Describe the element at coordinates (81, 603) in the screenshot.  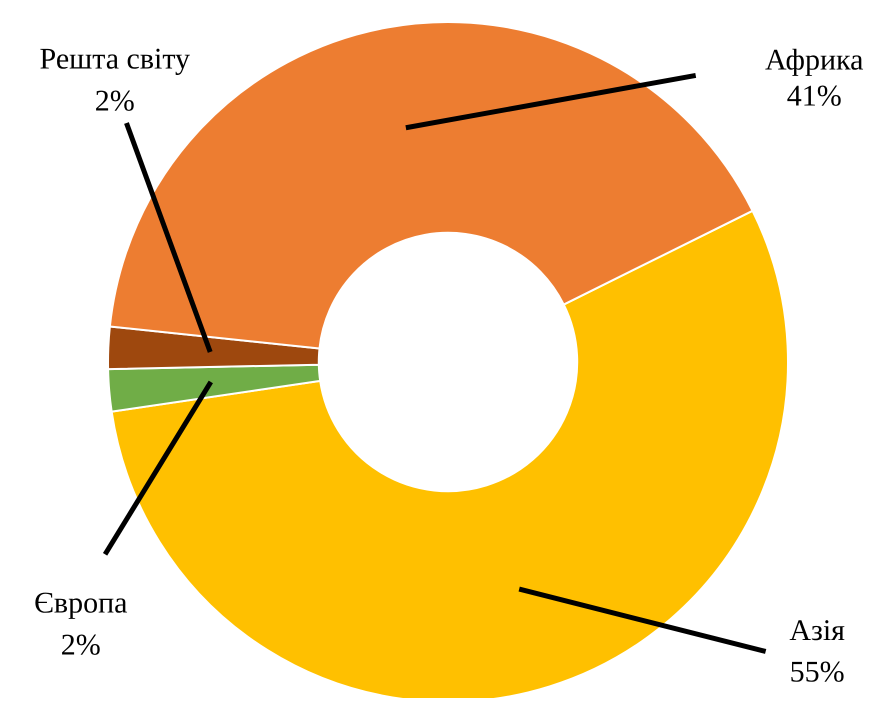
I see `slice-label: Європа` at that location.